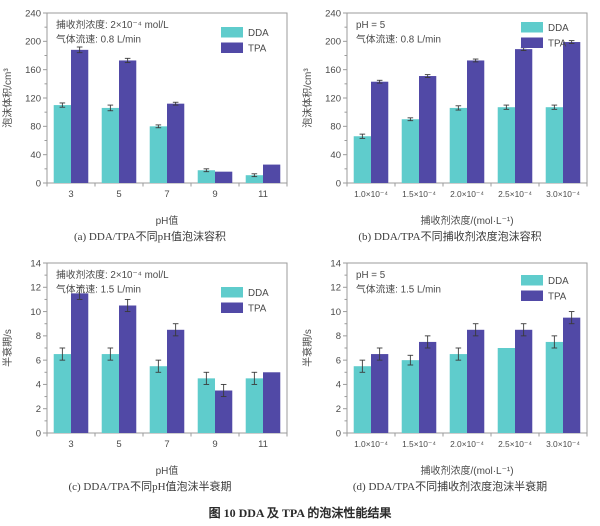 This screenshot has height=526, width=600. I want to click on y-tick-label: 40, so click(335, 155).